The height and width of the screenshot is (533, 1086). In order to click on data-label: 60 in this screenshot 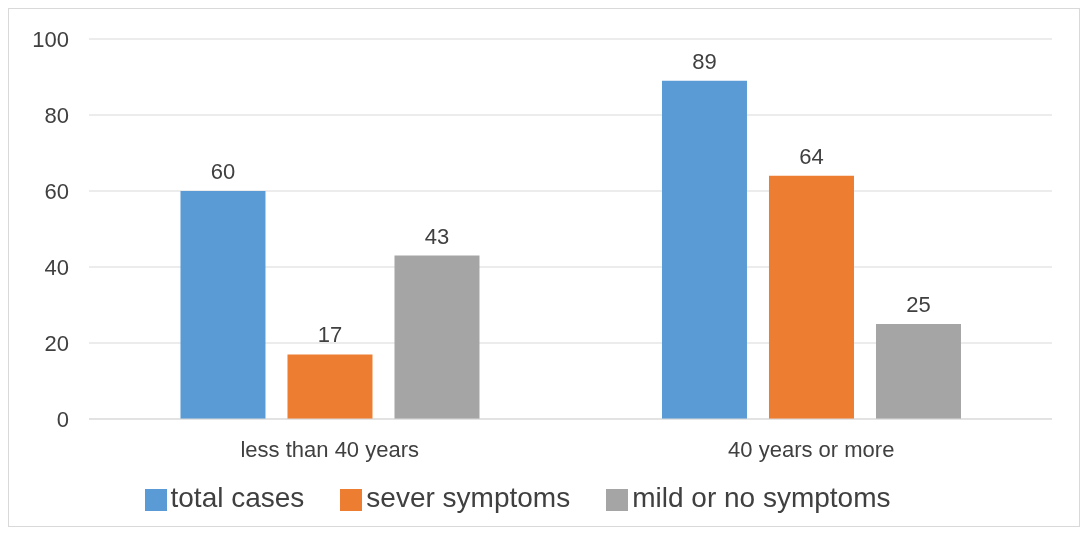, I will do `click(223, 171)`.